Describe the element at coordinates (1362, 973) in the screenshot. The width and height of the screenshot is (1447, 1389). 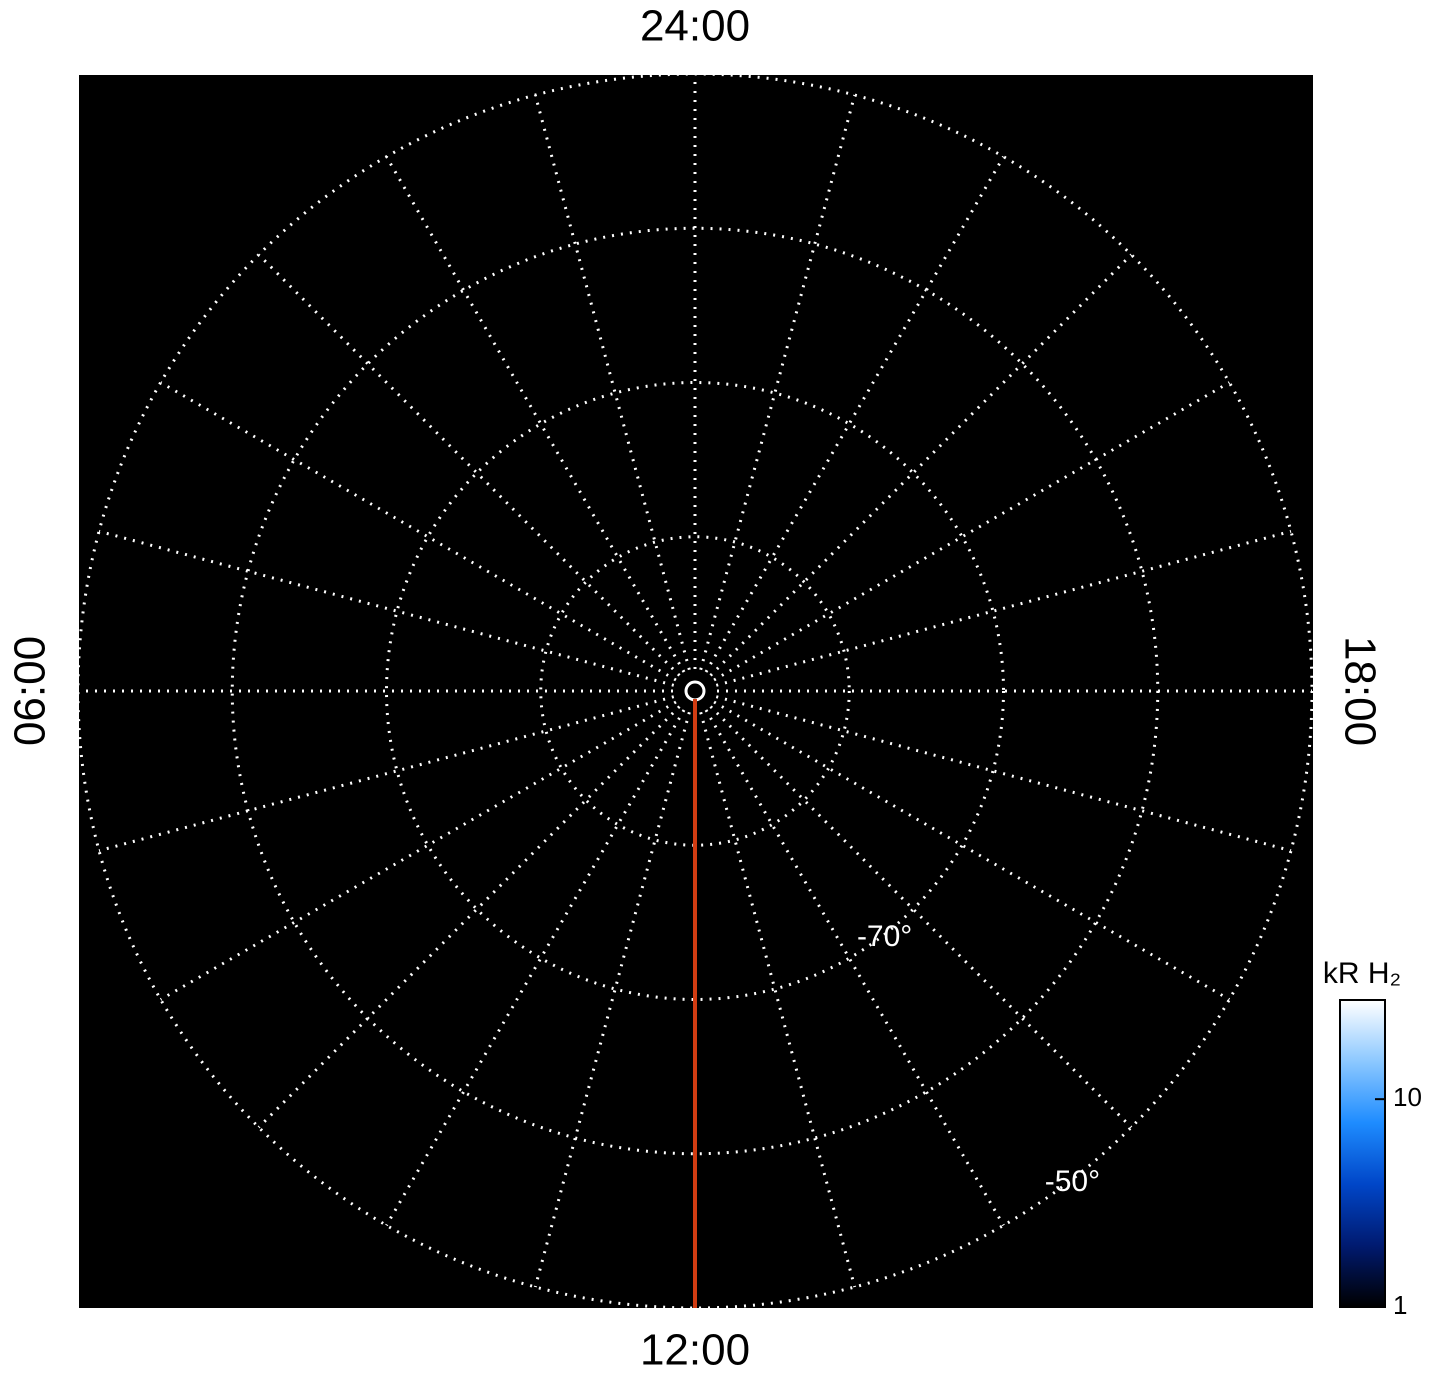
I see `colorbar-label: kR H₂` at that location.